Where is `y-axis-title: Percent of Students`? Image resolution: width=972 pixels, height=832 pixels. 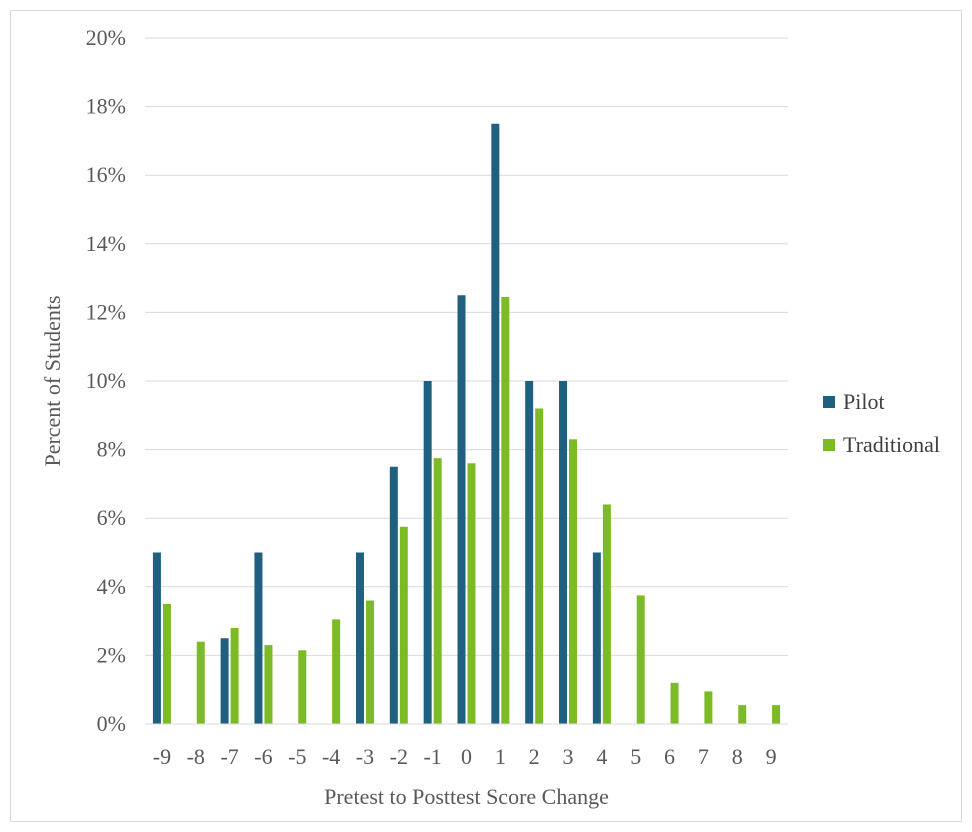 y-axis-title: Percent of Students is located at coordinates (52, 380).